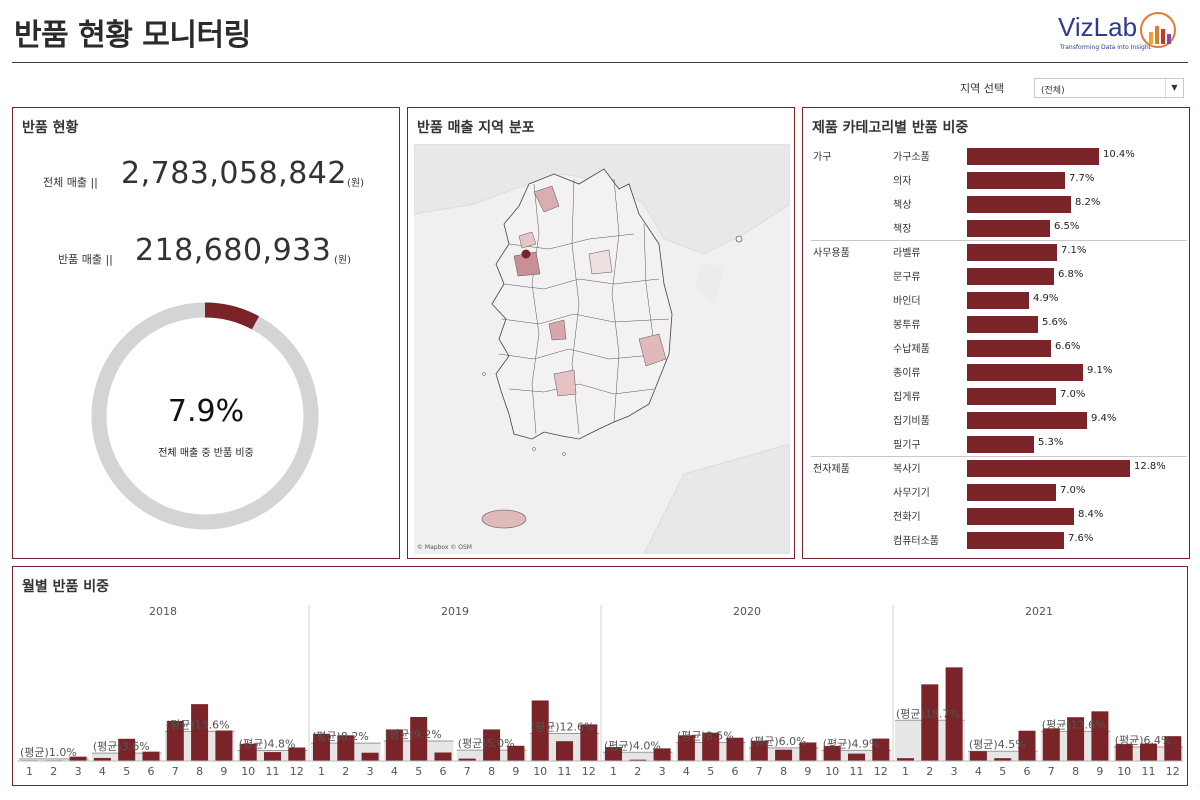 The width and height of the screenshot is (1200, 800). I want to click on category-row: 컴퓨터소품 7.6%, so click(997, 540).